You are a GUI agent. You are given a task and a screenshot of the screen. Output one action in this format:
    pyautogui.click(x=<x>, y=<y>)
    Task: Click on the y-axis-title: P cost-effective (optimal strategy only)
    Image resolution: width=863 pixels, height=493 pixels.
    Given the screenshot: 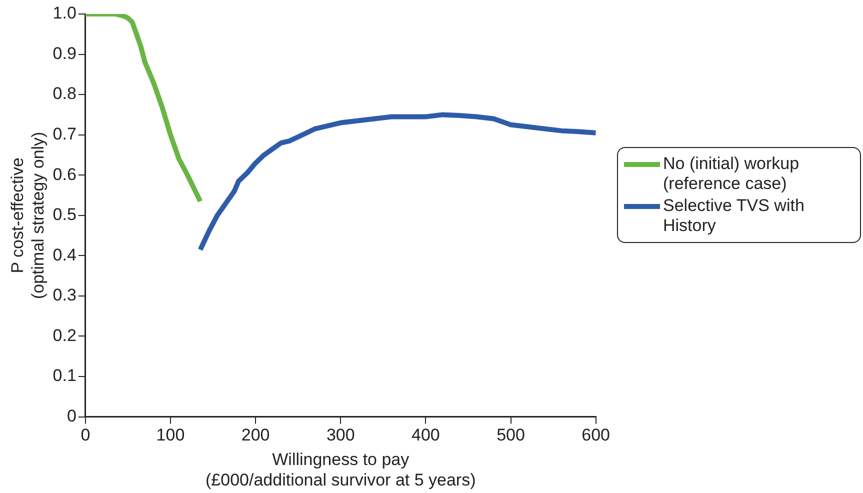 What is the action you would take?
    pyautogui.click(x=28, y=216)
    